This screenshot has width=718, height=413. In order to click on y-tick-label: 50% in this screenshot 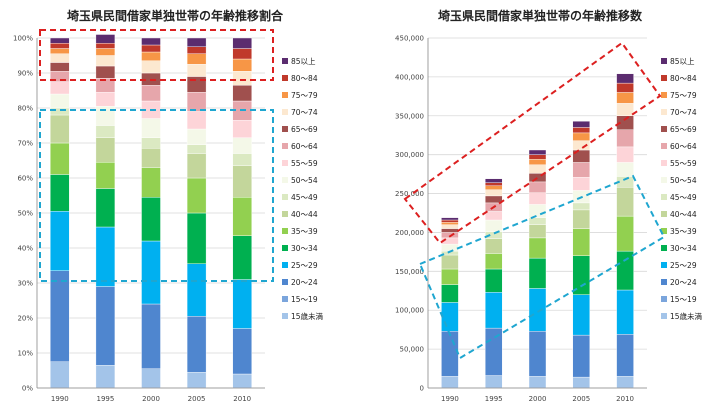, I will do `click(25, 214)`.